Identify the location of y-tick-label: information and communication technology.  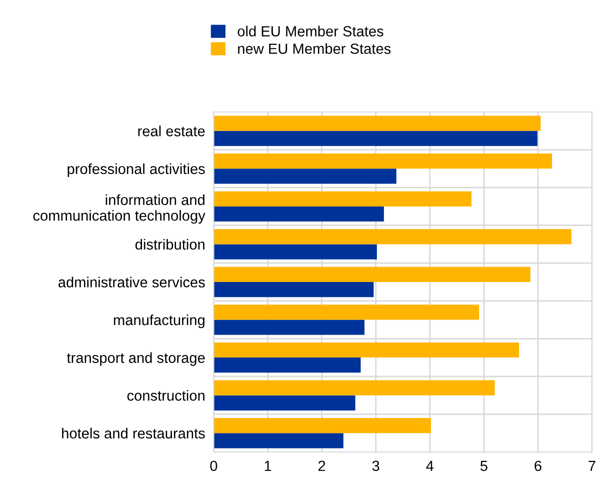
(119, 209).